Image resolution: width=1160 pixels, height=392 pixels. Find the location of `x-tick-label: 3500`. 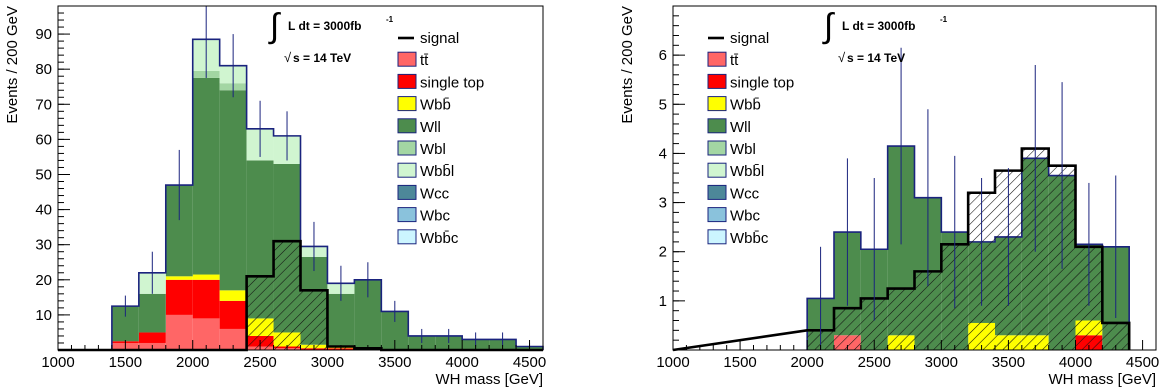

x-tick-label: 3500 is located at coordinates (394, 362).